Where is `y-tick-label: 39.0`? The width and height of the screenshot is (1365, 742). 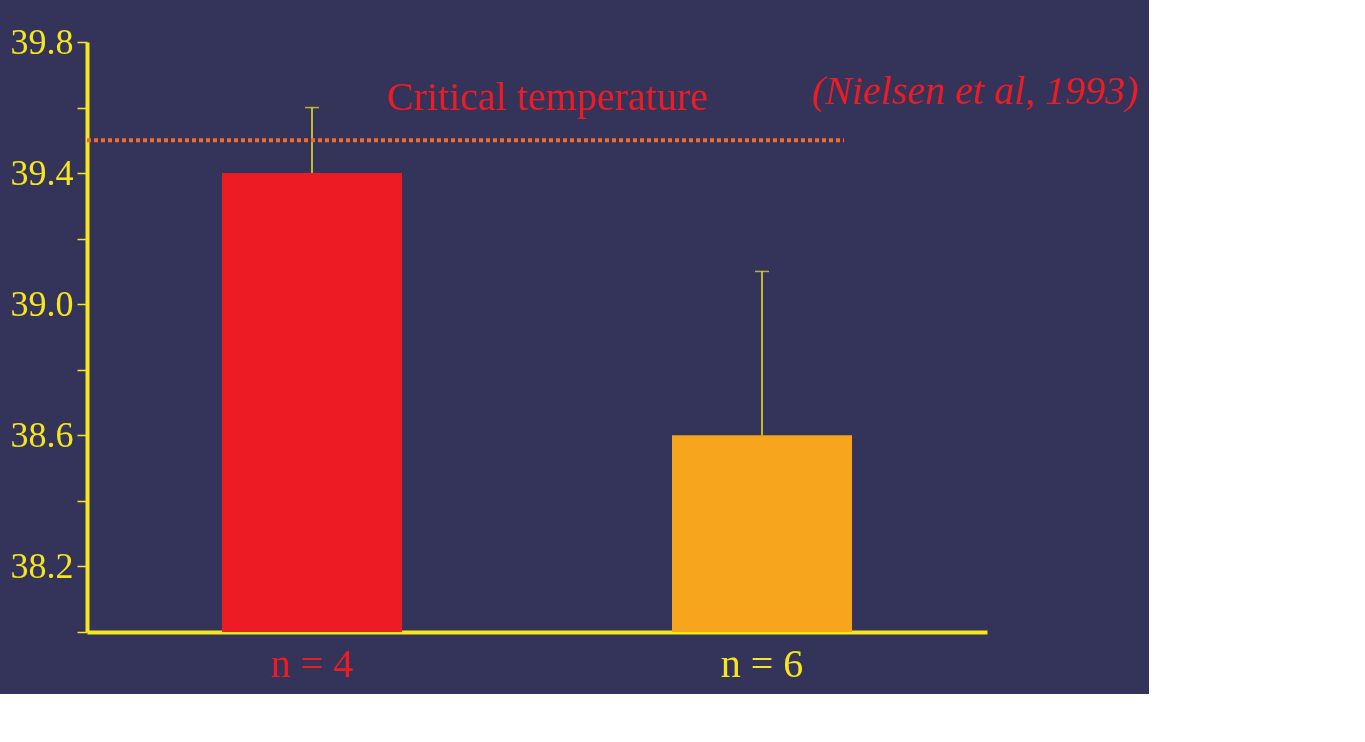
y-tick-label: 39.0 is located at coordinates (42, 303).